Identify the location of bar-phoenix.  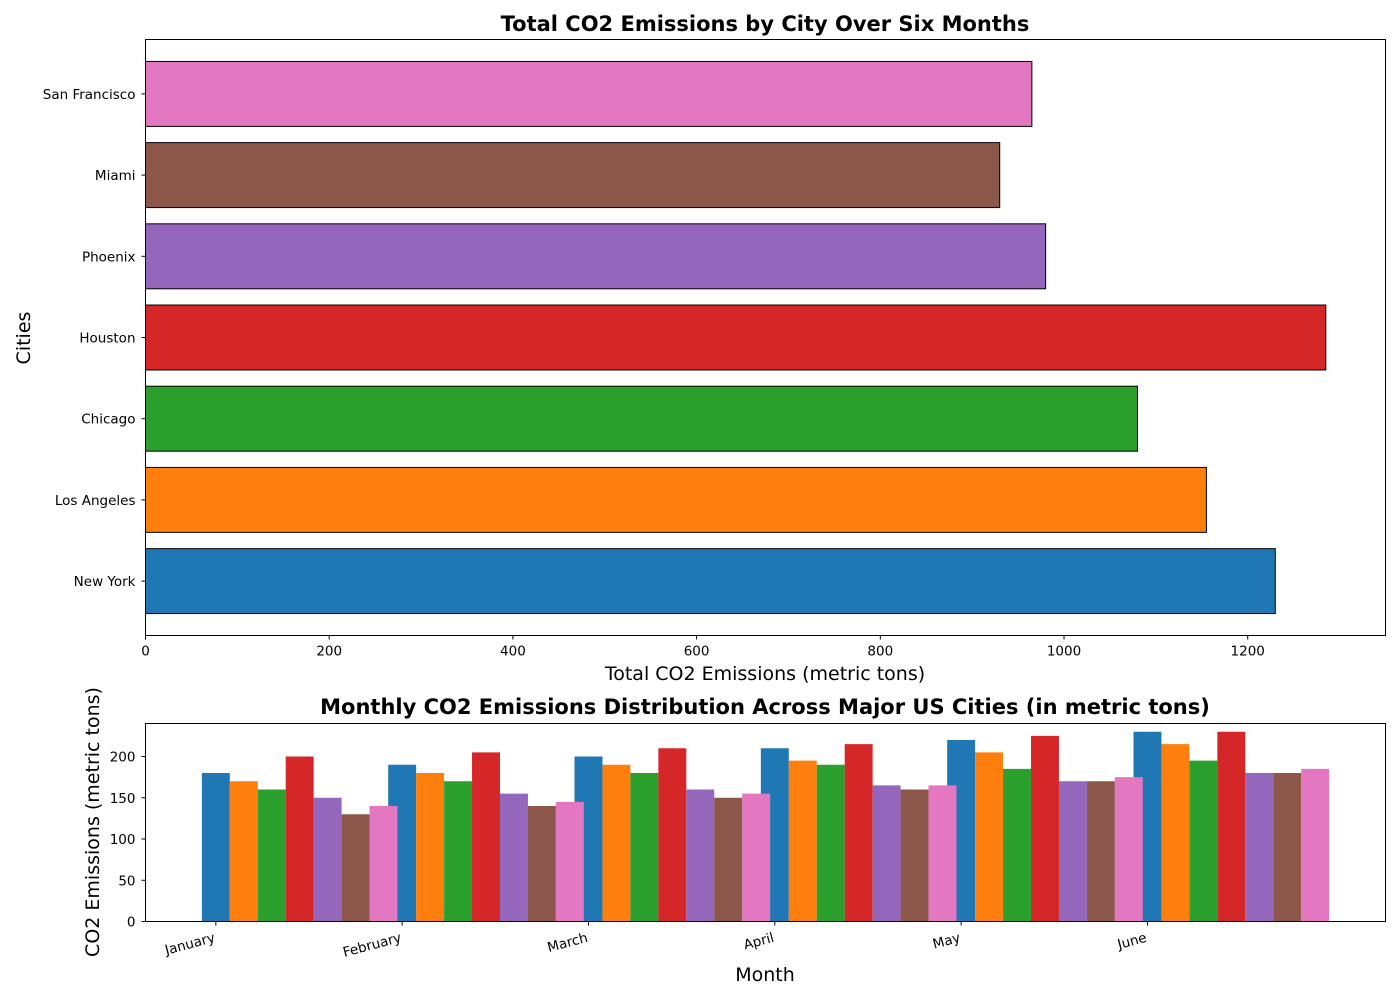
(596, 256).